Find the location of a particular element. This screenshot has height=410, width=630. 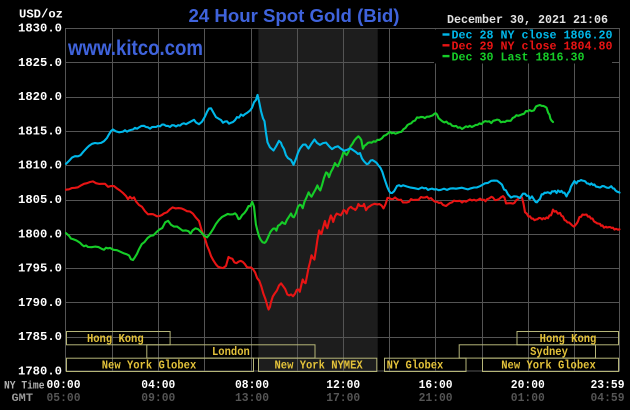

svg-text: Dec 28 NY close 1806.20 is located at coordinates (532, 36).